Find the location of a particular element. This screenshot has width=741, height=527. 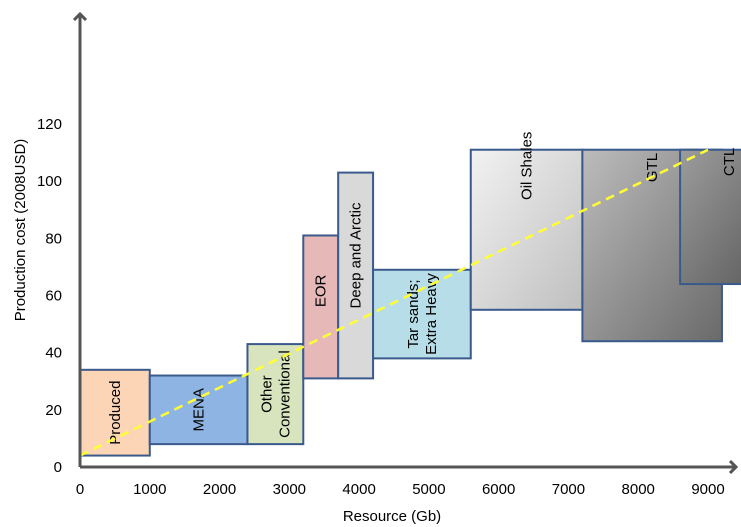

y-tick-label: 100 is located at coordinates (49, 181).